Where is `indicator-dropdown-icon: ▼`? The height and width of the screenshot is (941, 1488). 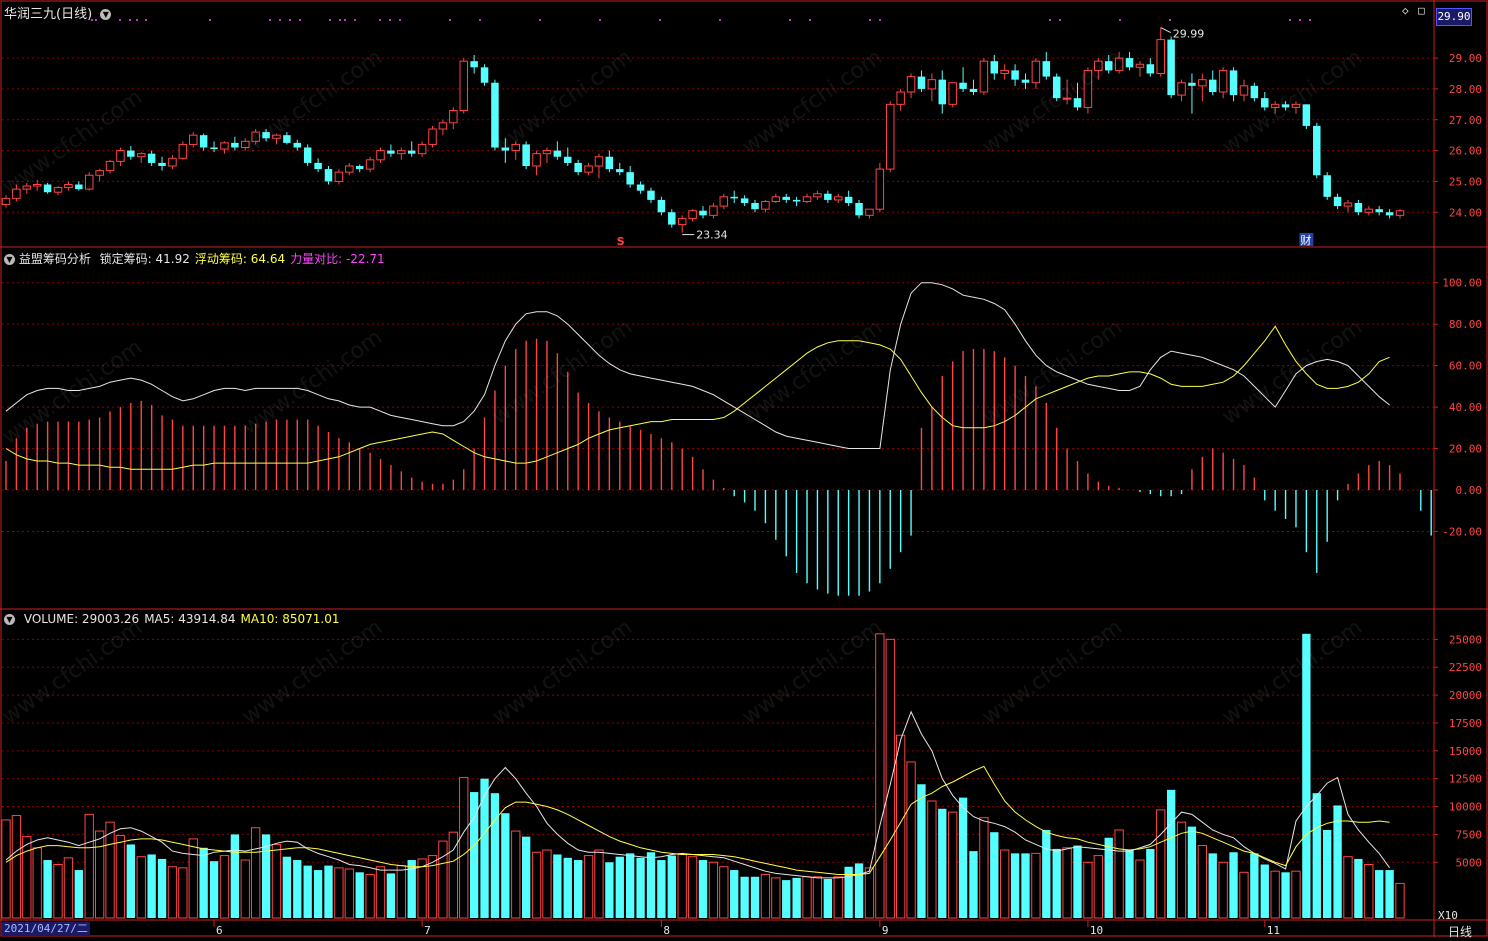
indicator-dropdown-icon: ▼ is located at coordinates (9, 259).